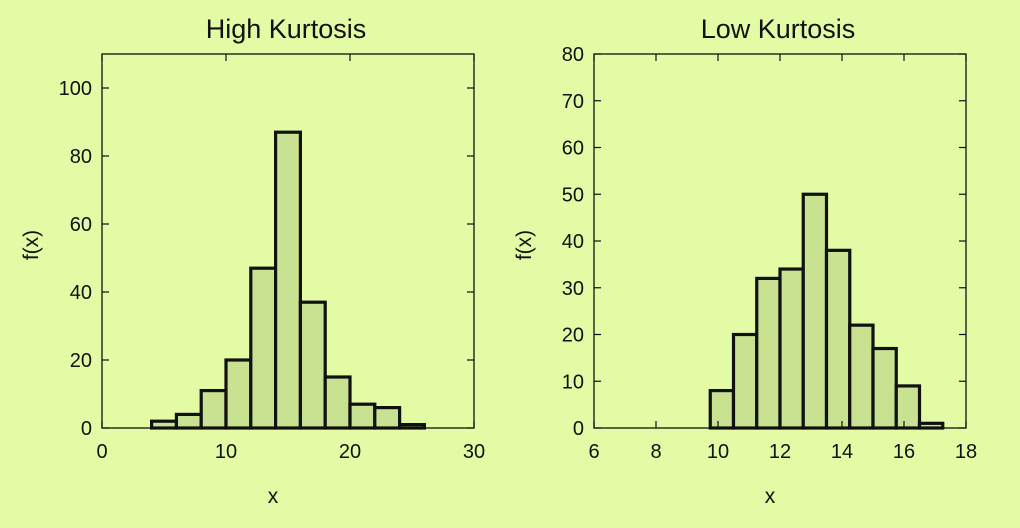 The width and height of the screenshot is (1020, 528). What do you see at coordinates (573, 382) in the screenshot?
I see `y-tick-label: 10` at bounding box center [573, 382].